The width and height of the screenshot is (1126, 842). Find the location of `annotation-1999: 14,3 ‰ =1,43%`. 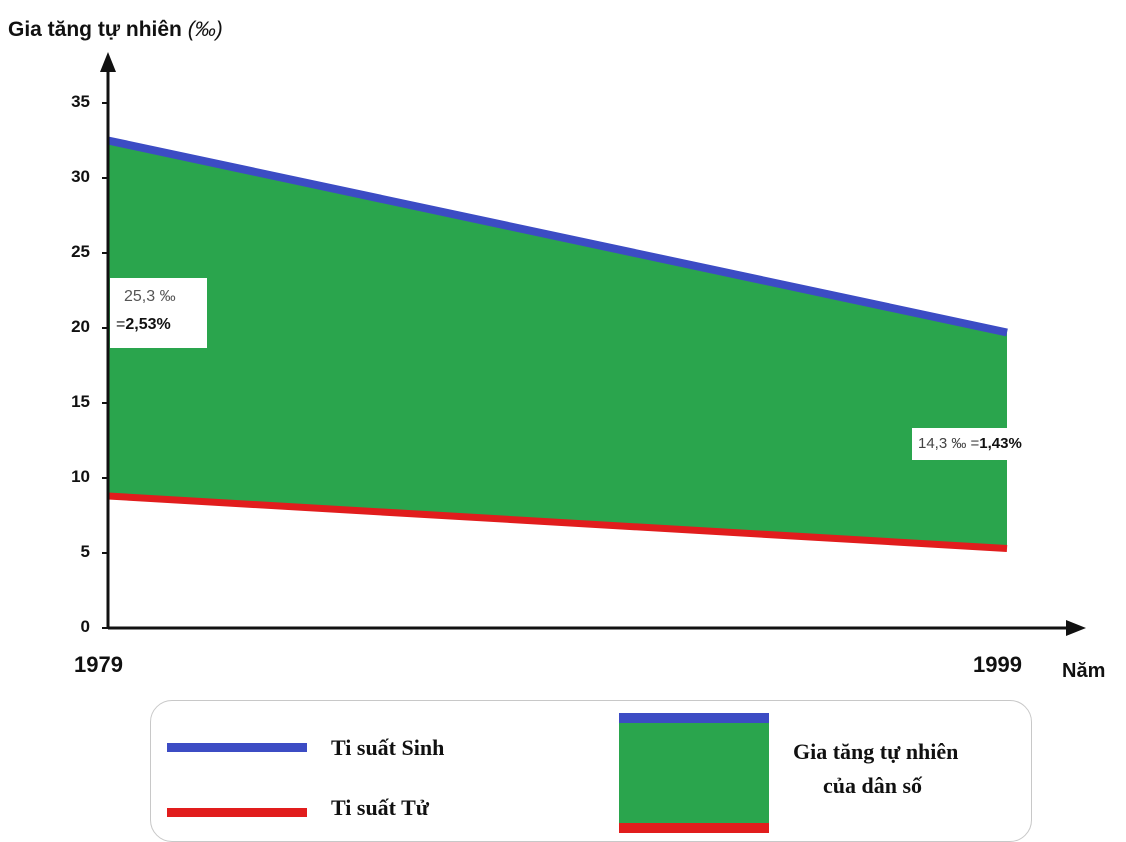

annotation-1999: 14,3 ‰ =1,43% is located at coordinates (999, 444).